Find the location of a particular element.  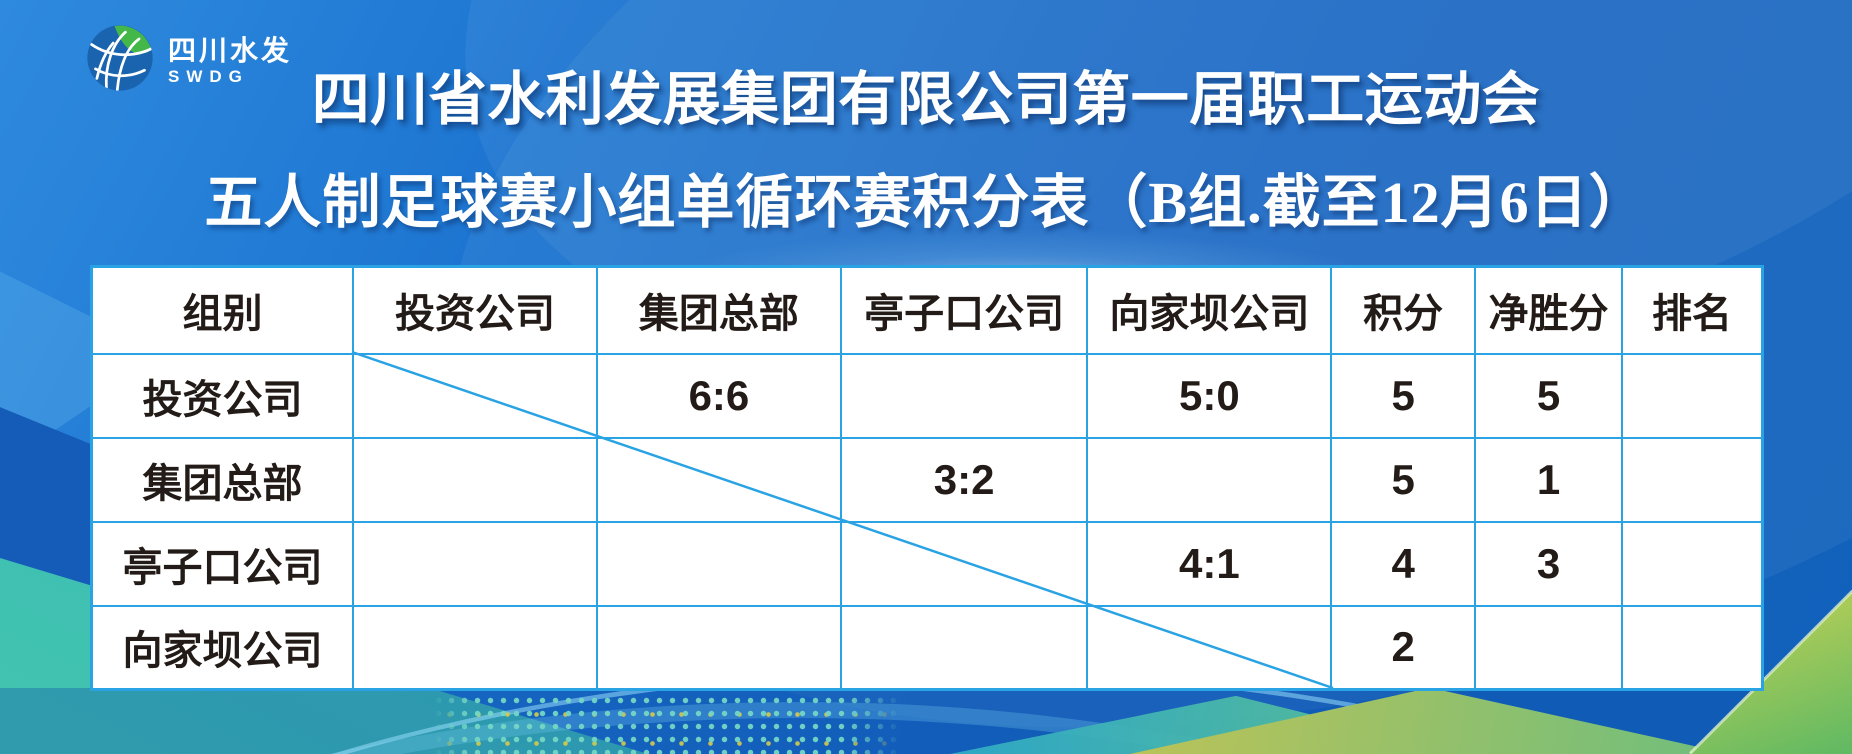

goal-diff-cell: 3 is located at coordinates (1549, 563).